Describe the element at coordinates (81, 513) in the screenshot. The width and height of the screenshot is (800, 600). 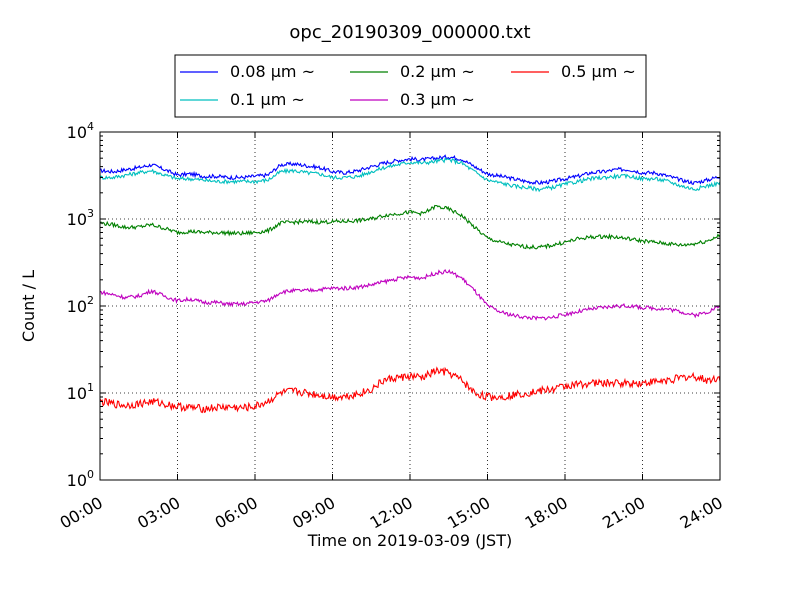
I see `x-tick-label: 00:00` at that location.